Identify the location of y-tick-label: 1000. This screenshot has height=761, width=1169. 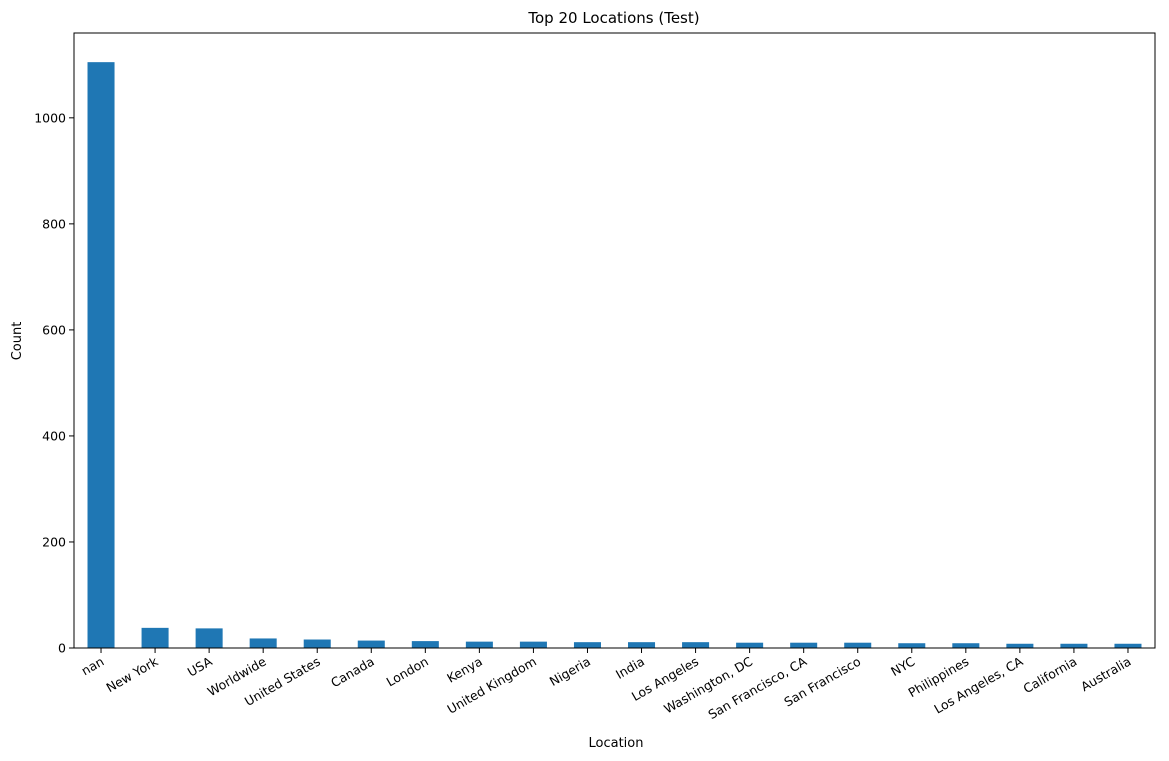
(50, 117).